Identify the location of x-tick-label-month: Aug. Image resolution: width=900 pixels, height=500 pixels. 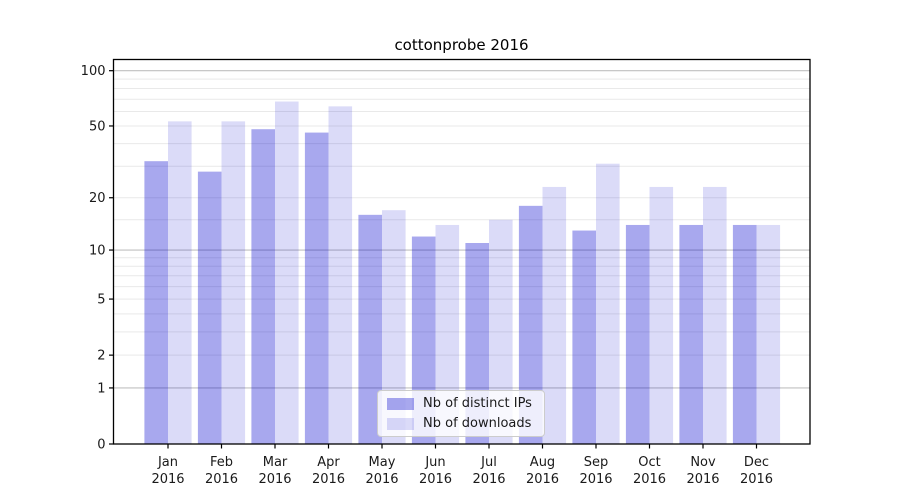
(542, 462).